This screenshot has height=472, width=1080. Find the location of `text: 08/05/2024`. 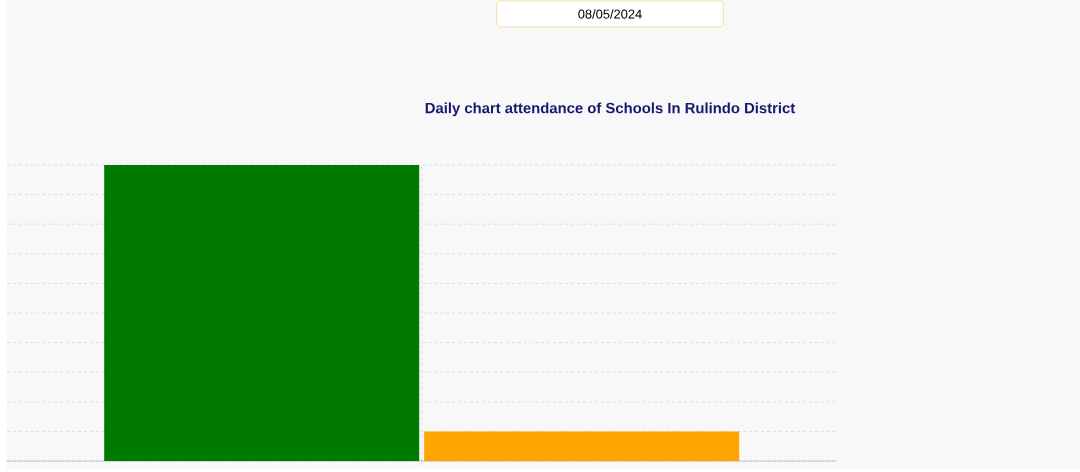

text: 08/05/2024 is located at coordinates (610, 14).